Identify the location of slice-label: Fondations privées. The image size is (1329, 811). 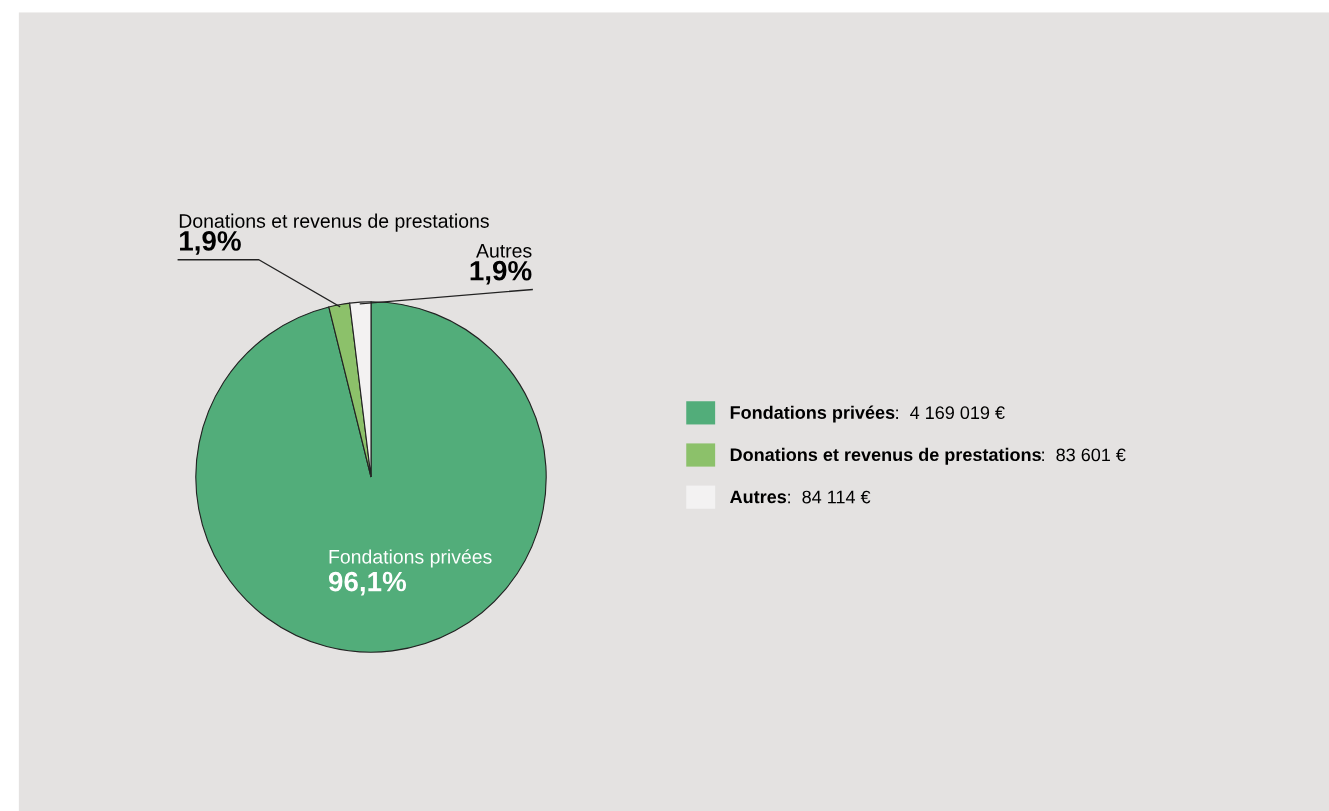
(410, 558).